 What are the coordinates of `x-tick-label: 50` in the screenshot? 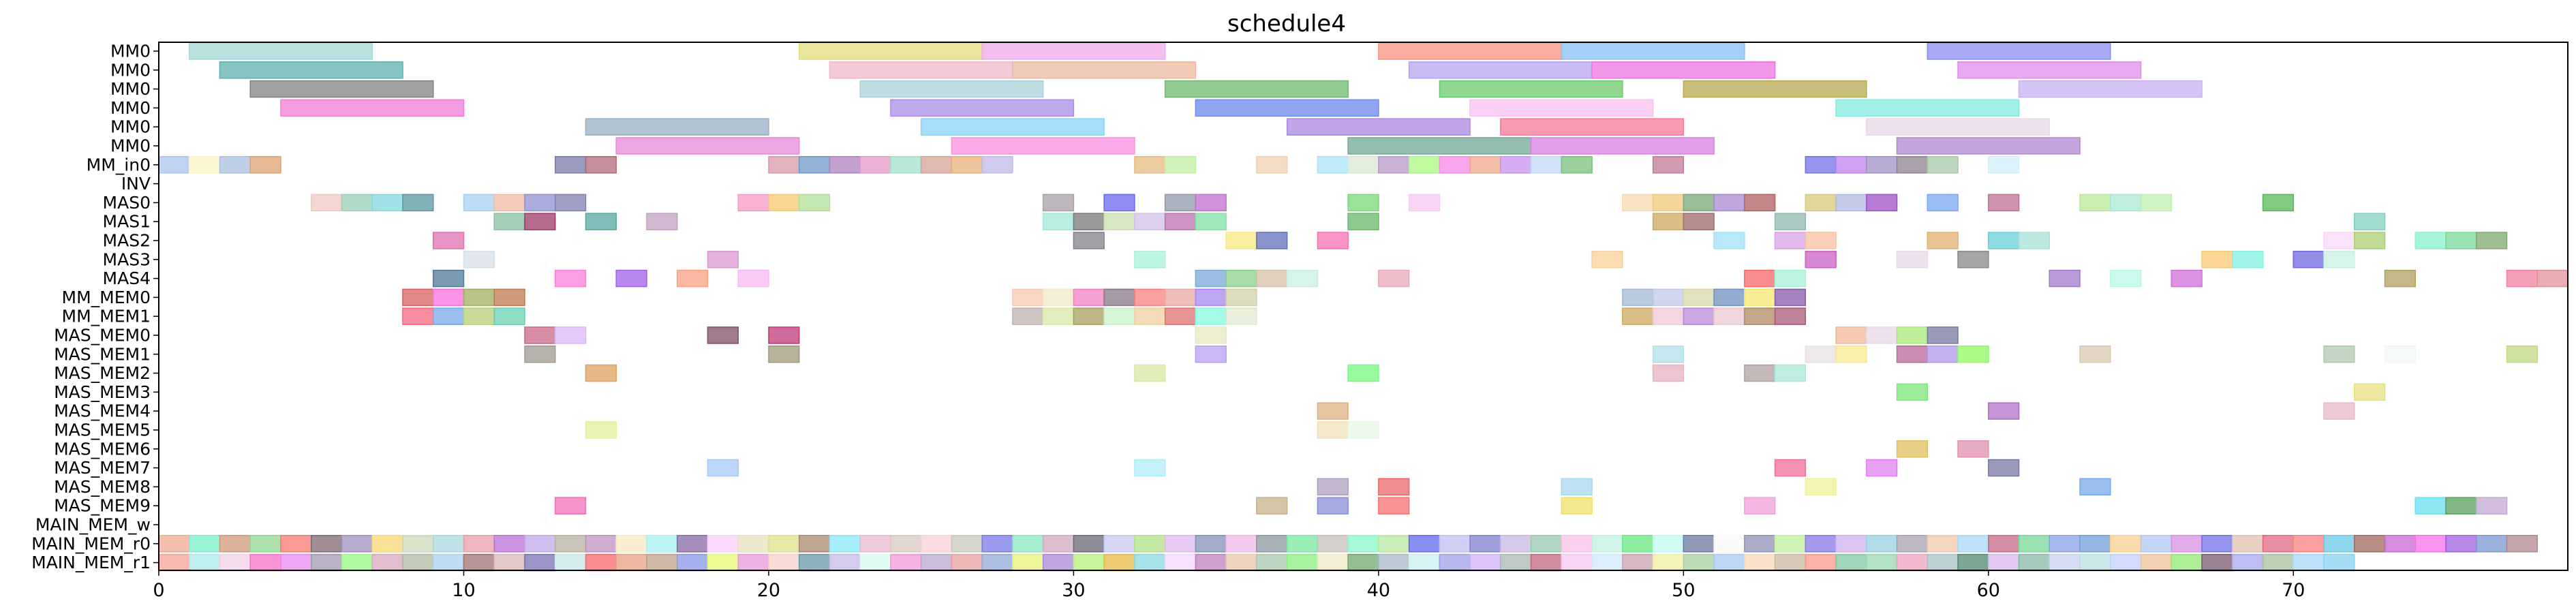 It's located at (1684, 590).